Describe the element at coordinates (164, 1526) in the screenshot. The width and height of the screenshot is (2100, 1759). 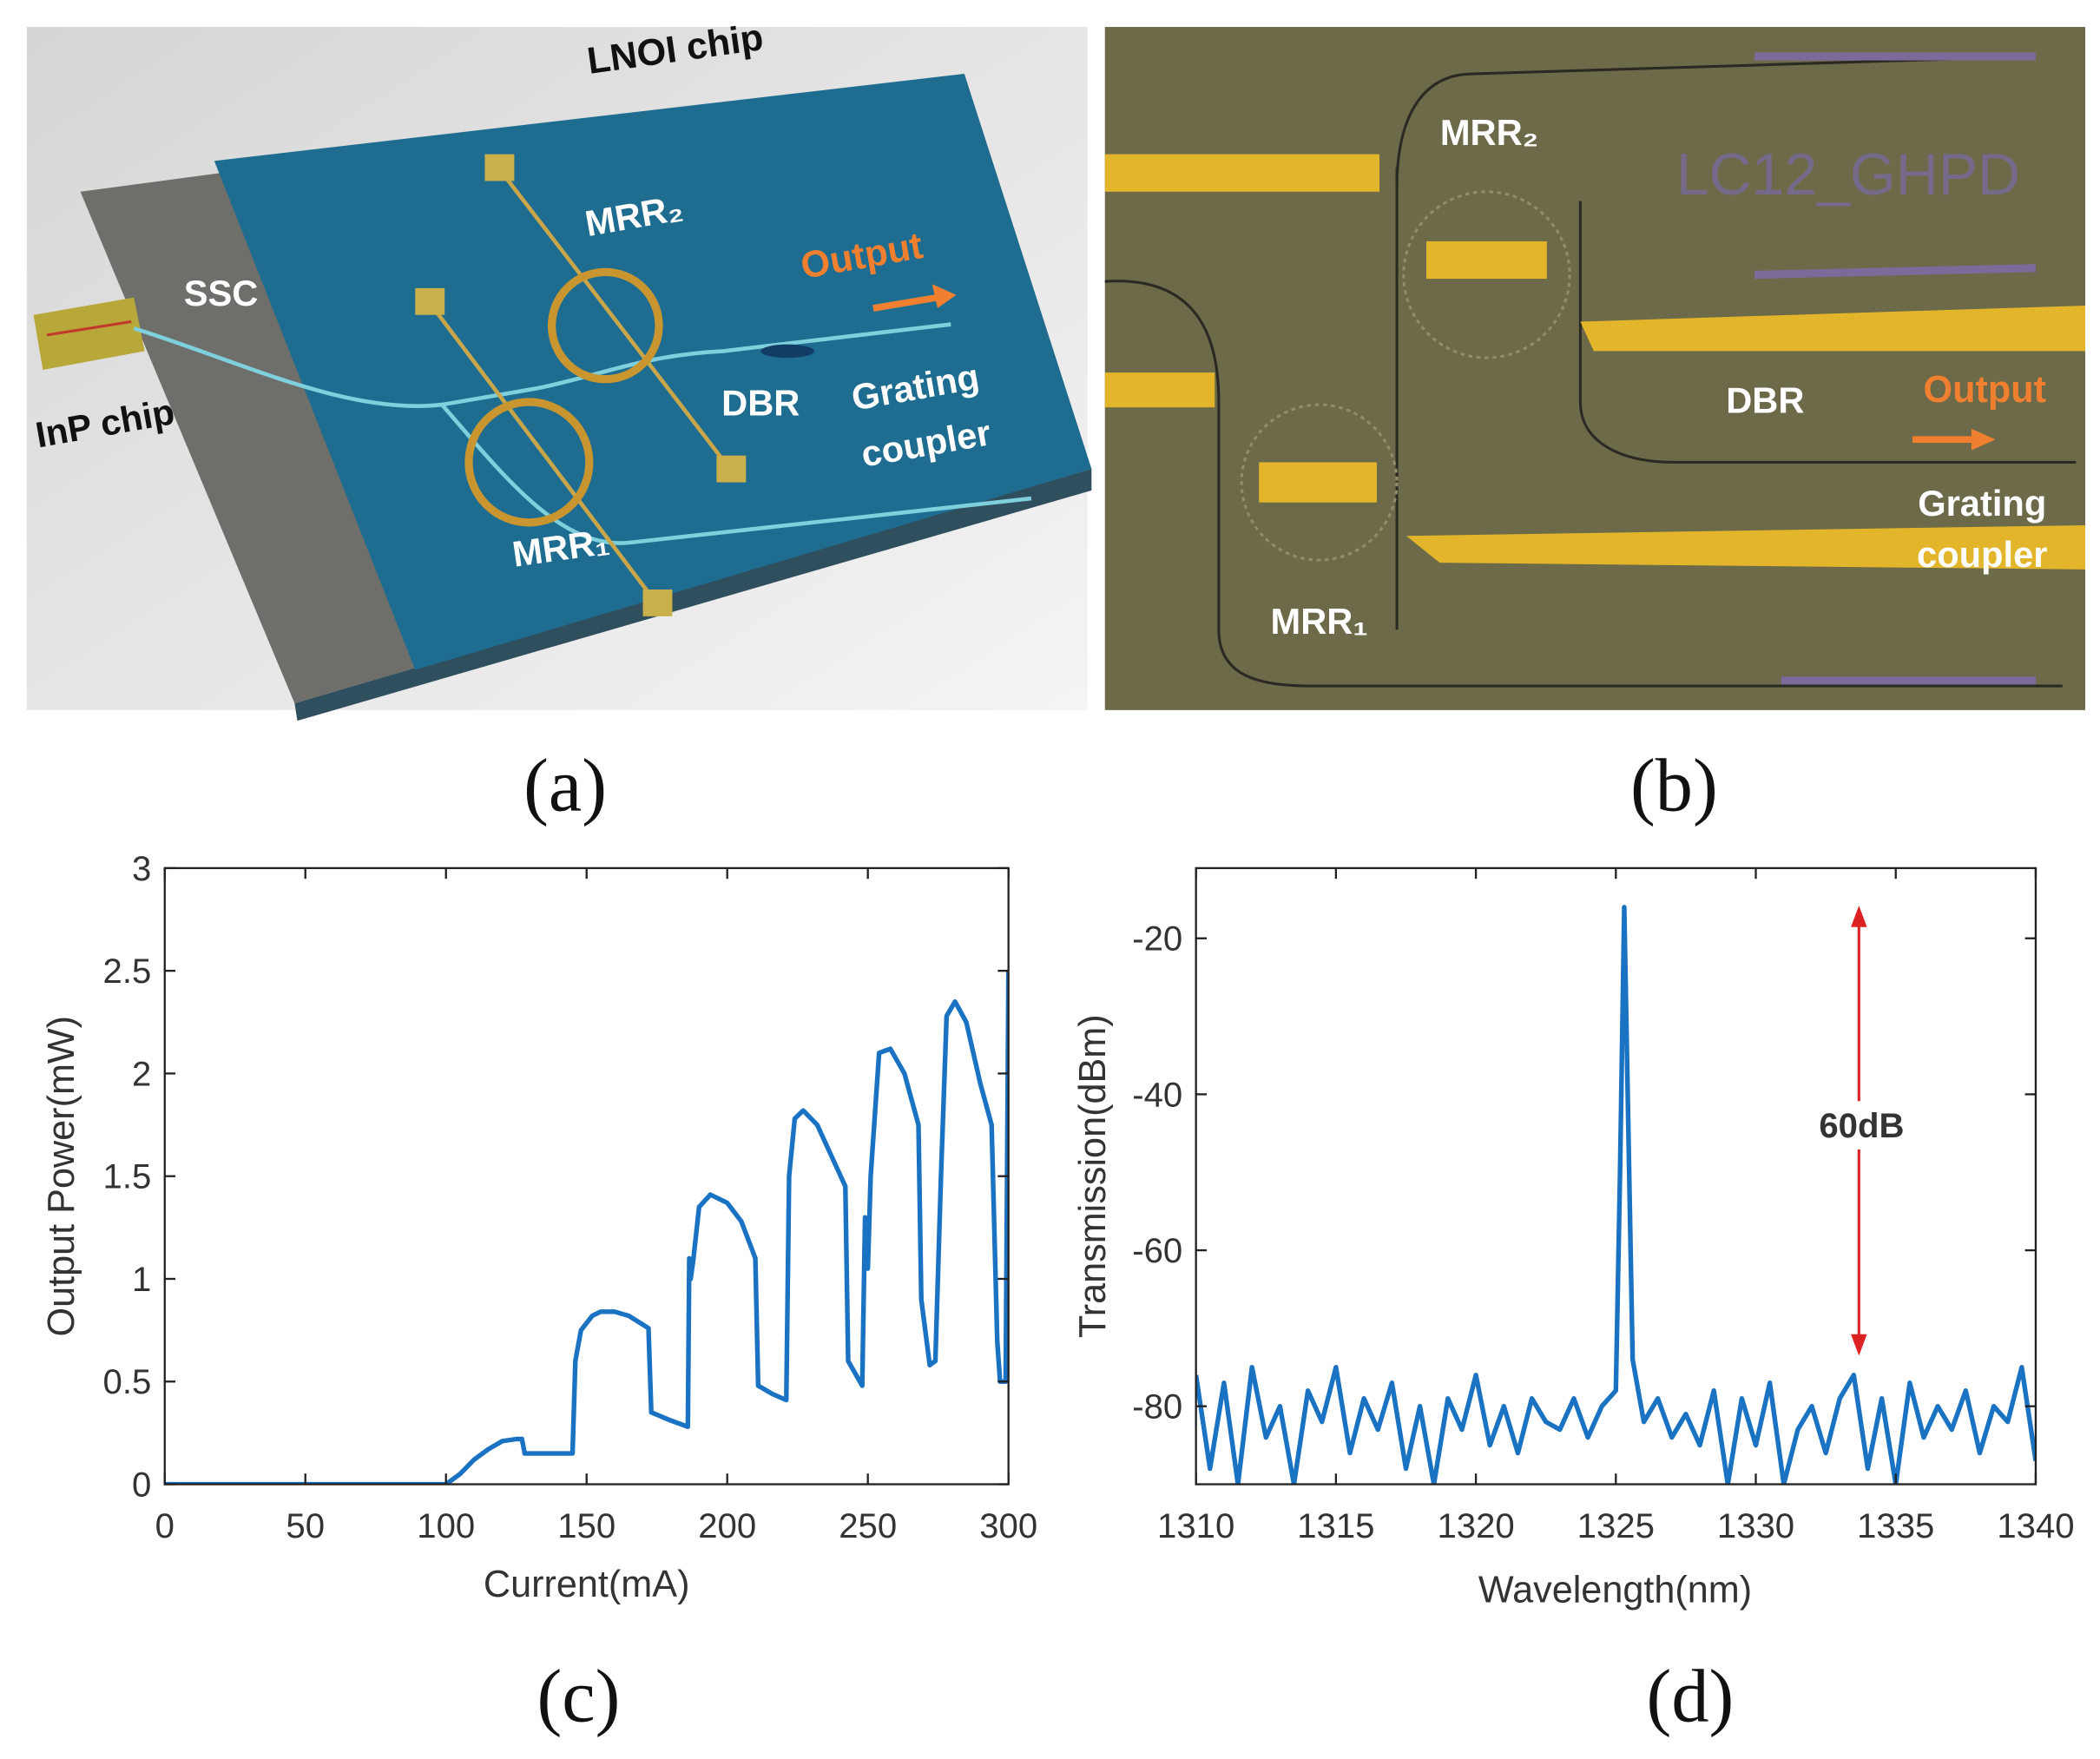
I see `x-tick-label: 0` at that location.